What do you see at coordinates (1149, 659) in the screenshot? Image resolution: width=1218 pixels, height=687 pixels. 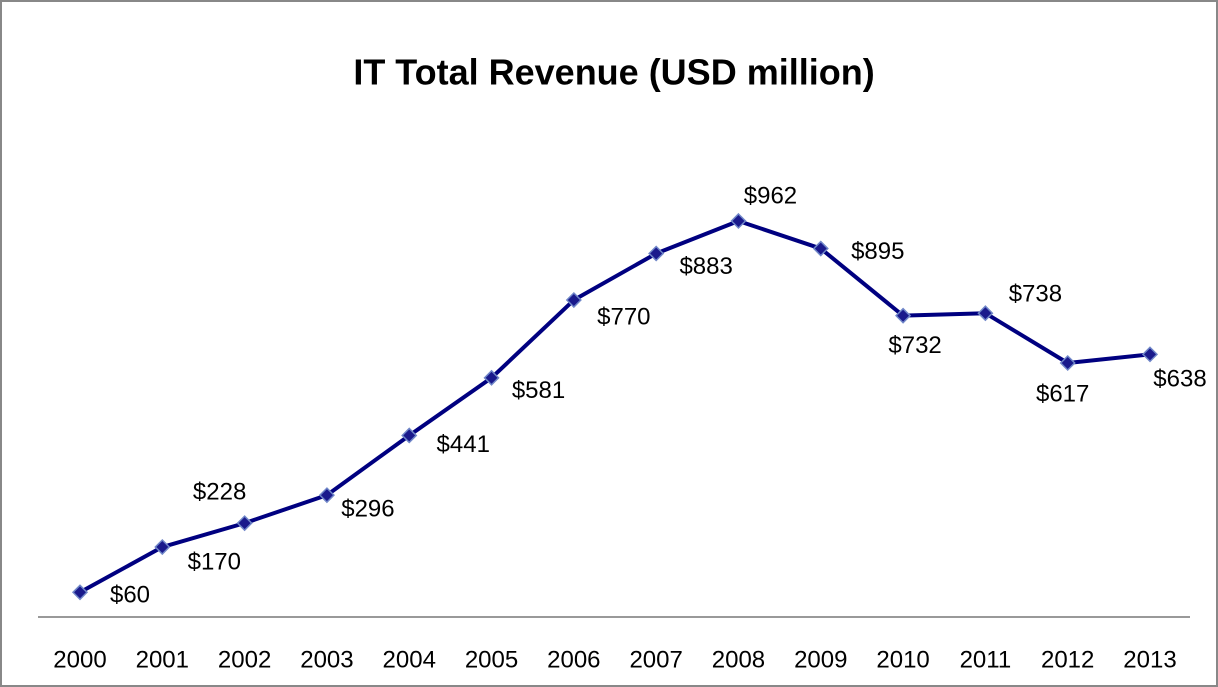 I see `x-tick-label: 2013` at bounding box center [1149, 659].